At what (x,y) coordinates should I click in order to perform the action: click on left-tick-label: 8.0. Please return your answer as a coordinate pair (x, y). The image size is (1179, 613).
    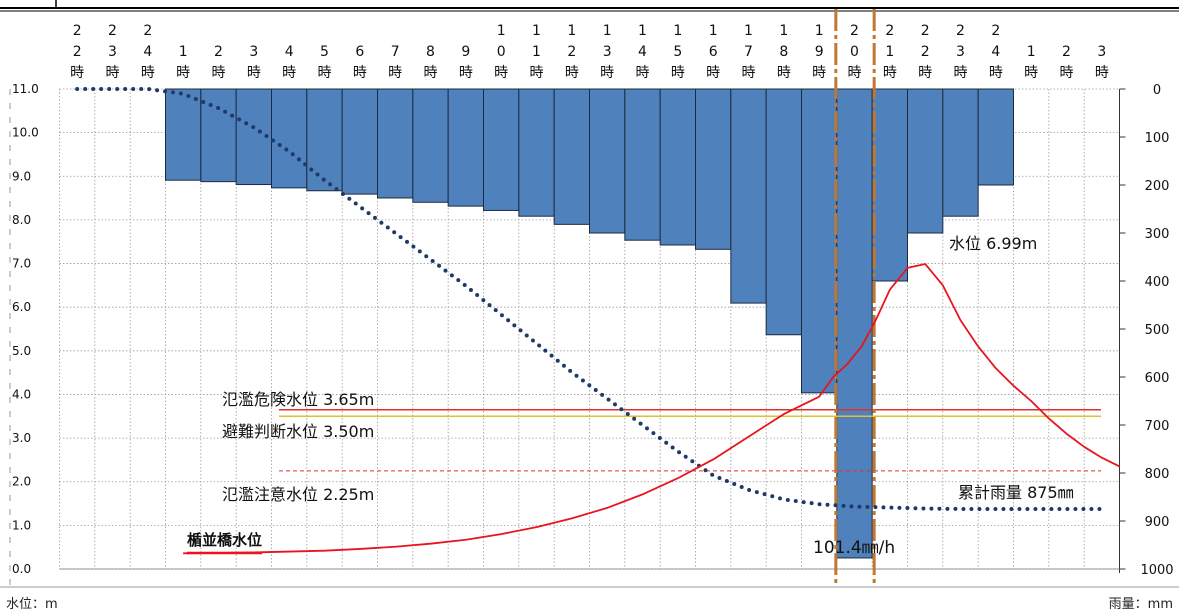
    Looking at the image, I should click on (21, 220).